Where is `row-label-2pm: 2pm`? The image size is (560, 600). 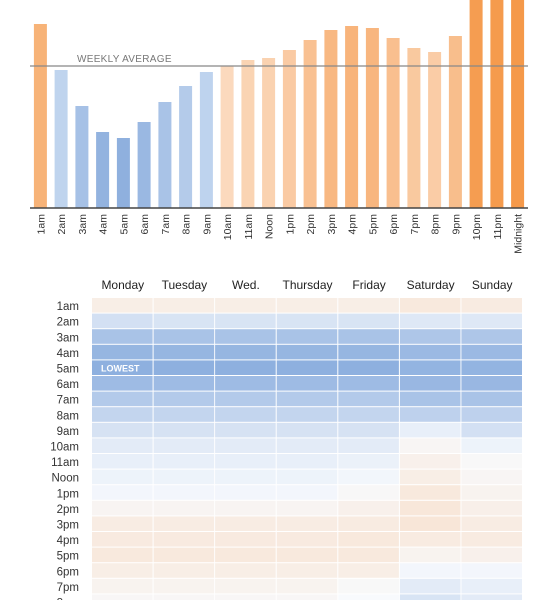
row-label-2pm: 2pm is located at coordinates (68, 510).